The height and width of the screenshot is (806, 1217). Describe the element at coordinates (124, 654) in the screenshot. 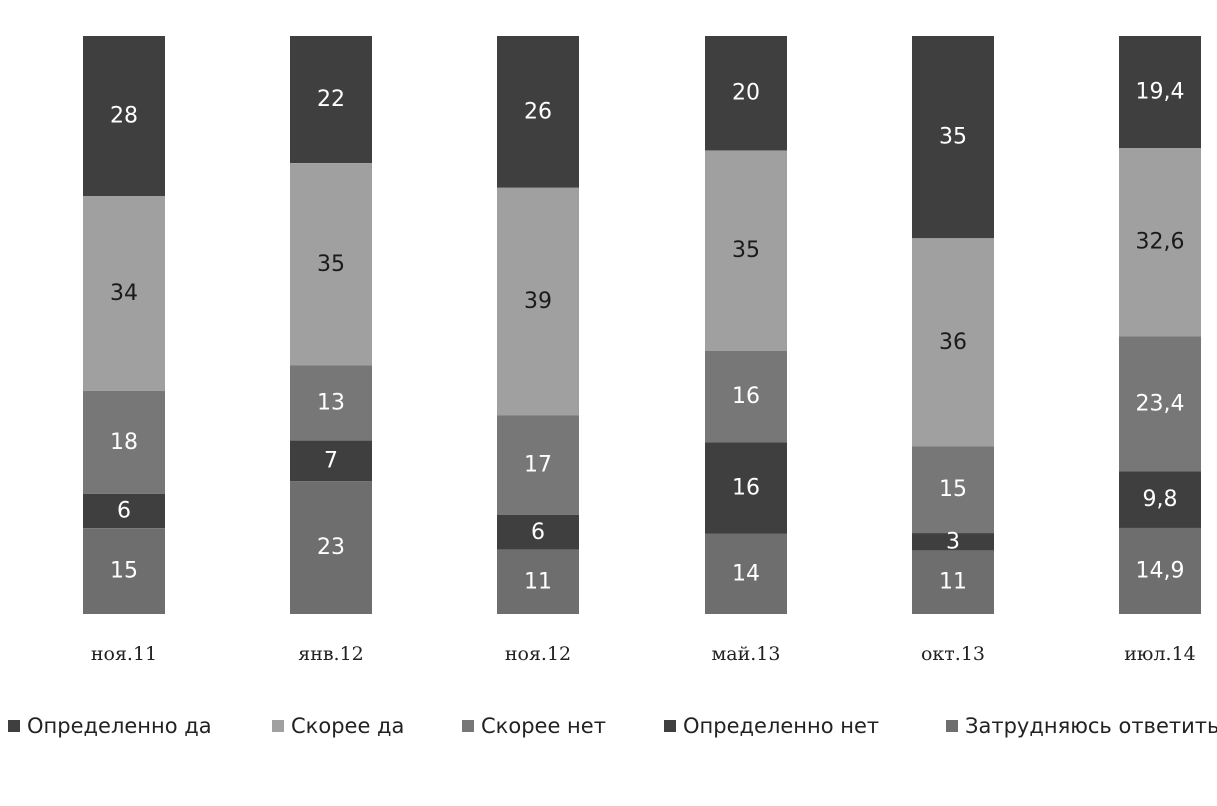

I see `x-tick-label: ноя.11` at that location.